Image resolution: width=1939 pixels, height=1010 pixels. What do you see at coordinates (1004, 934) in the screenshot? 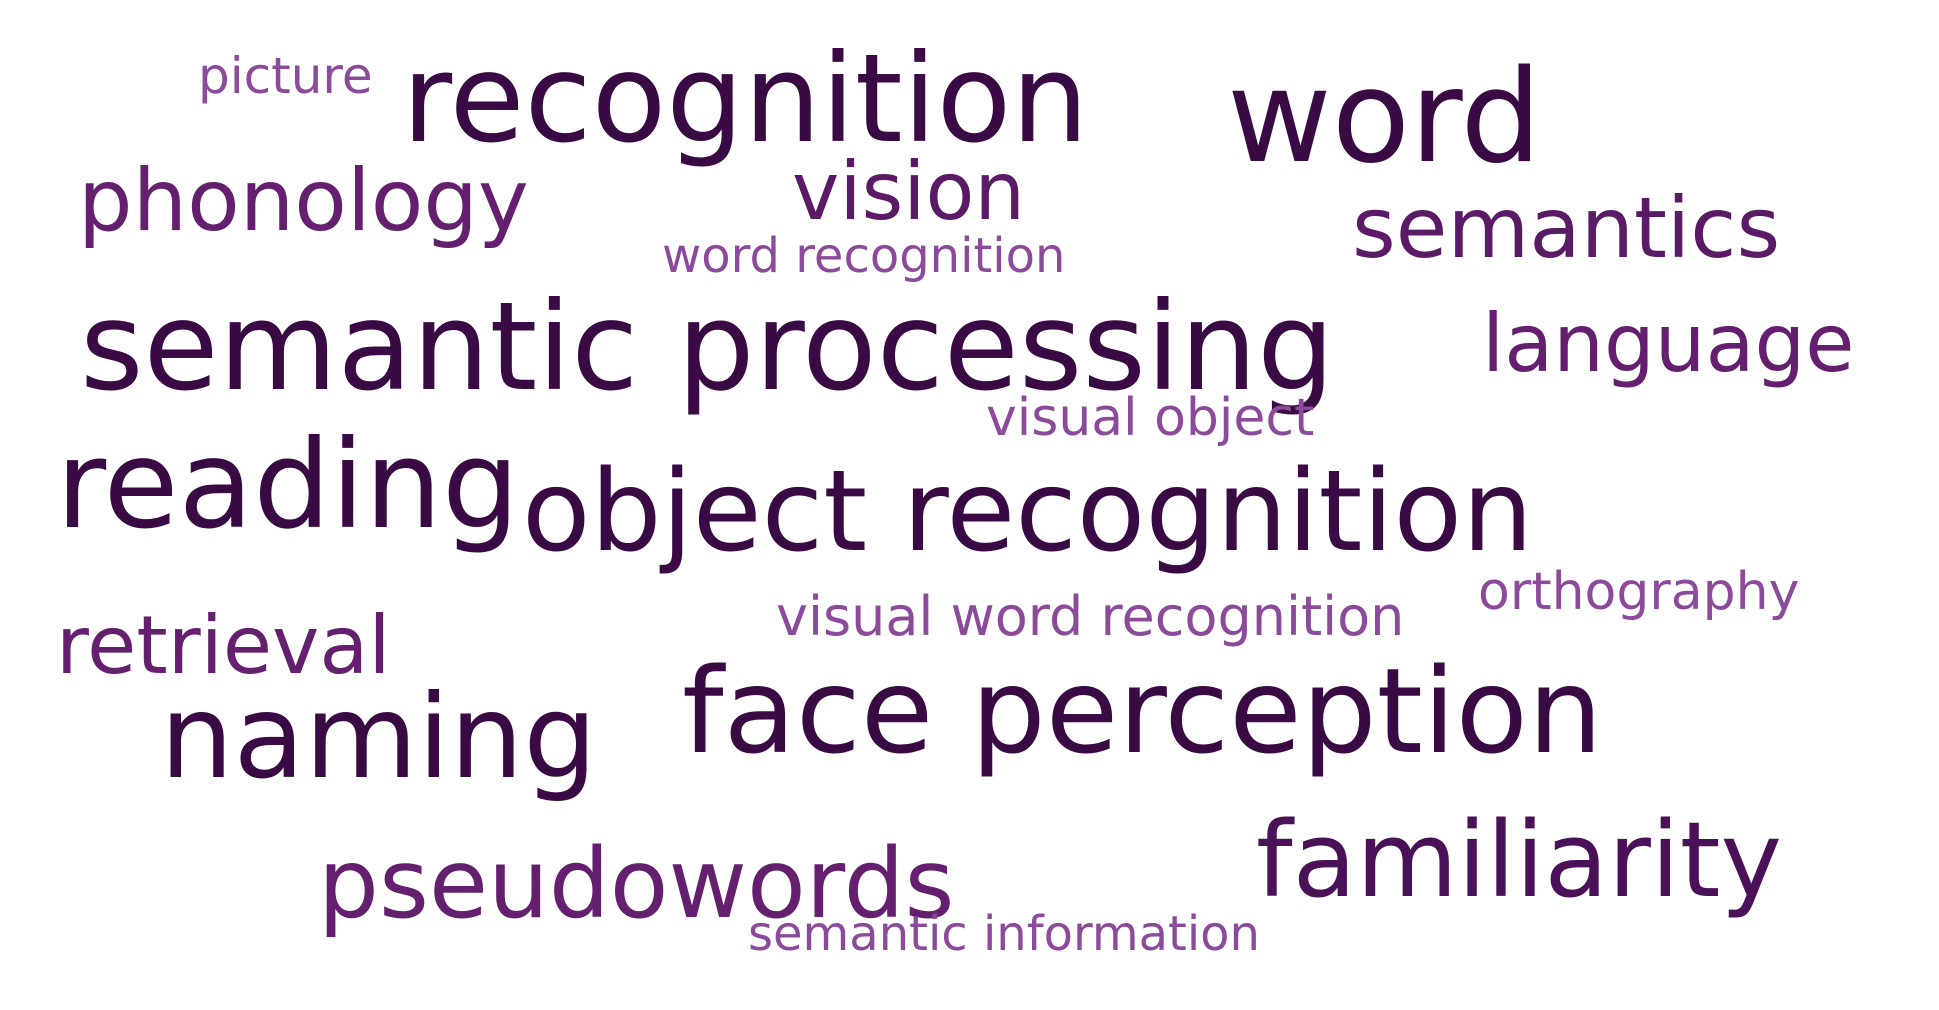
I see `word-semantic-information: semantic information` at bounding box center [1004, 934].